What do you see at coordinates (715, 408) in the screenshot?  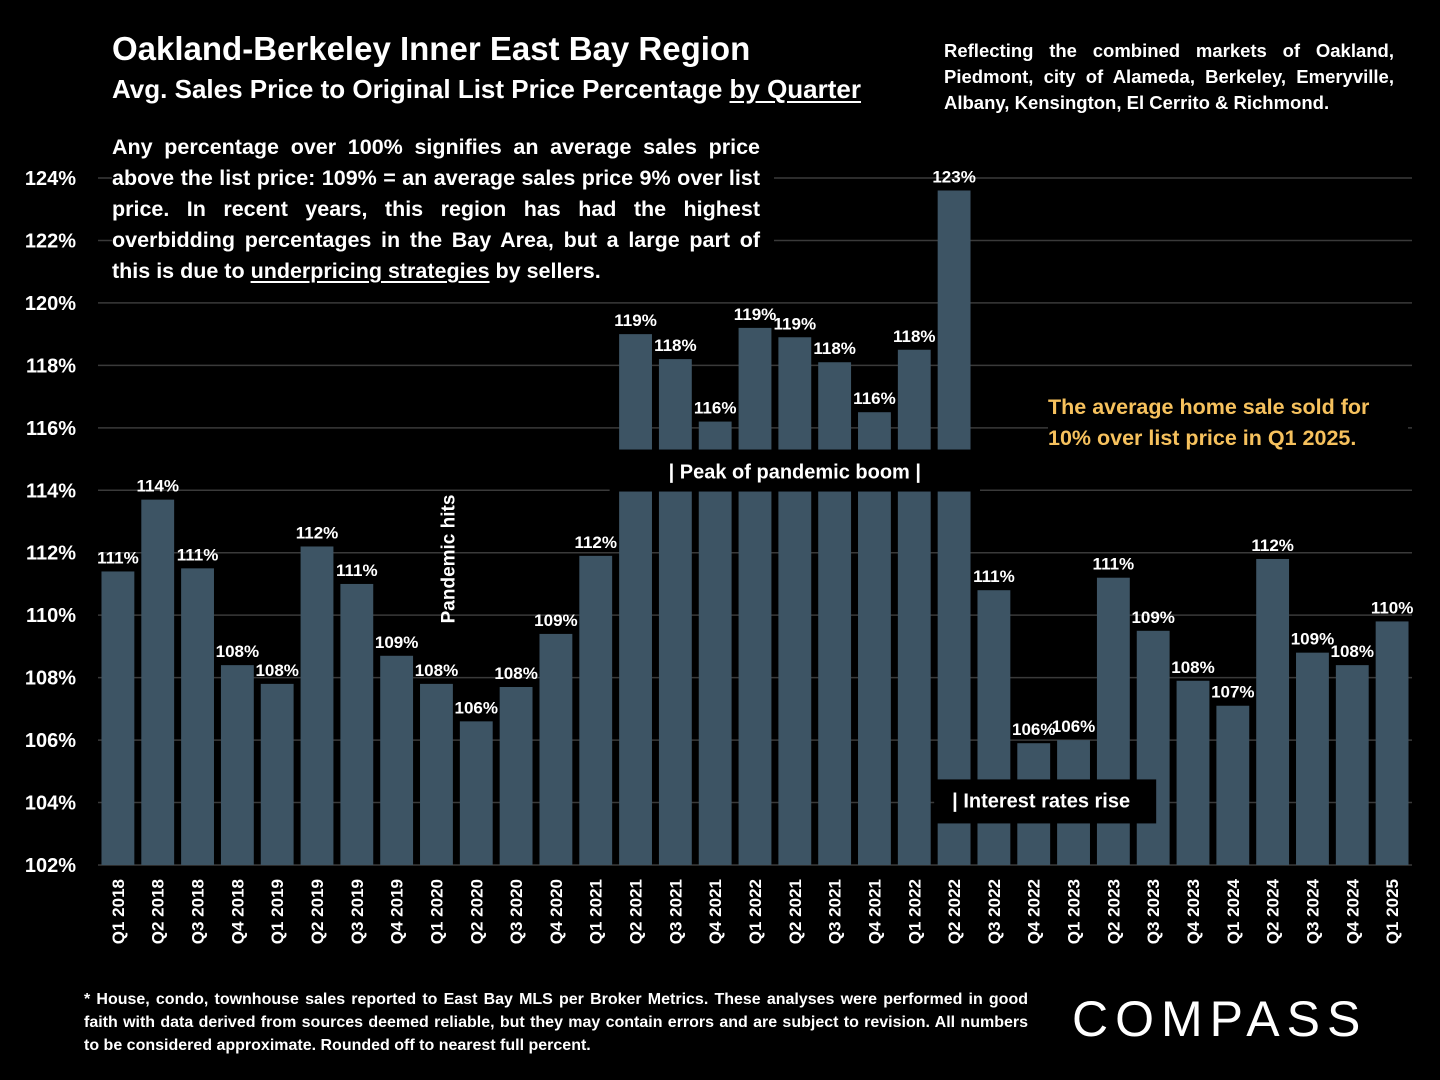 I see `data-label: 116%` at bounding box center [715, 408].